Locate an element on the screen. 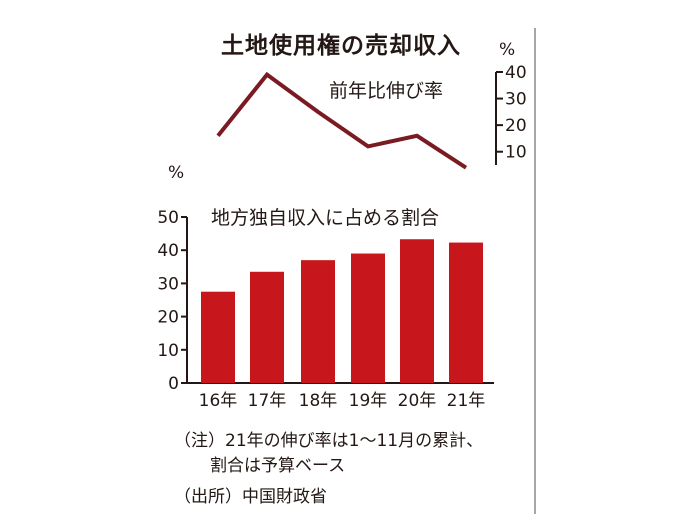 This screenshot has width=682, height=514. x-tick-label: 18年 is located at coordinates (318, 401).